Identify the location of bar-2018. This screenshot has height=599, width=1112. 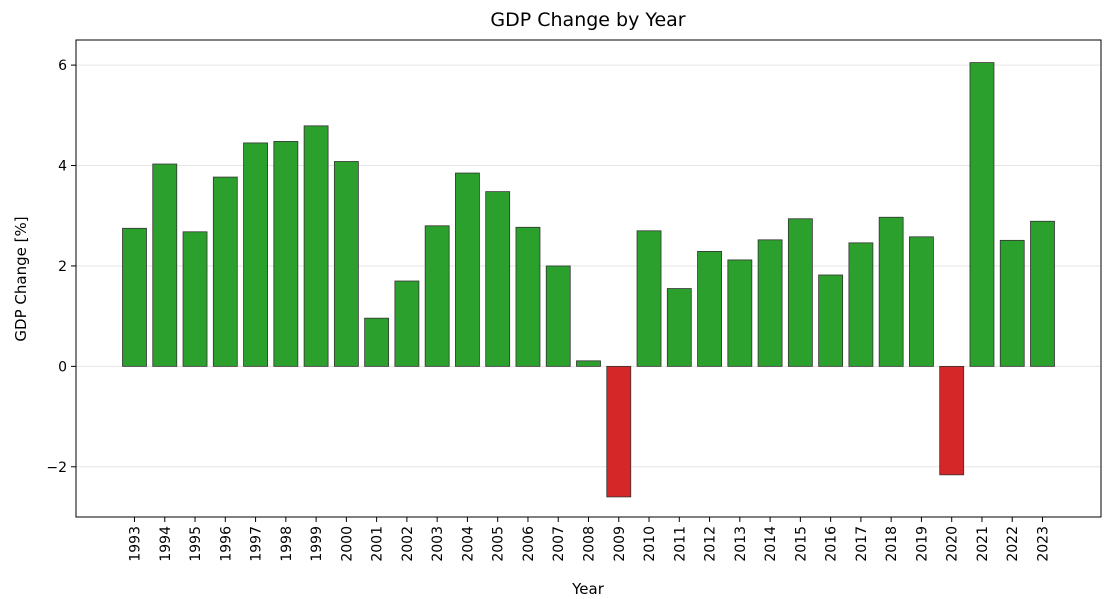
(891, 291).